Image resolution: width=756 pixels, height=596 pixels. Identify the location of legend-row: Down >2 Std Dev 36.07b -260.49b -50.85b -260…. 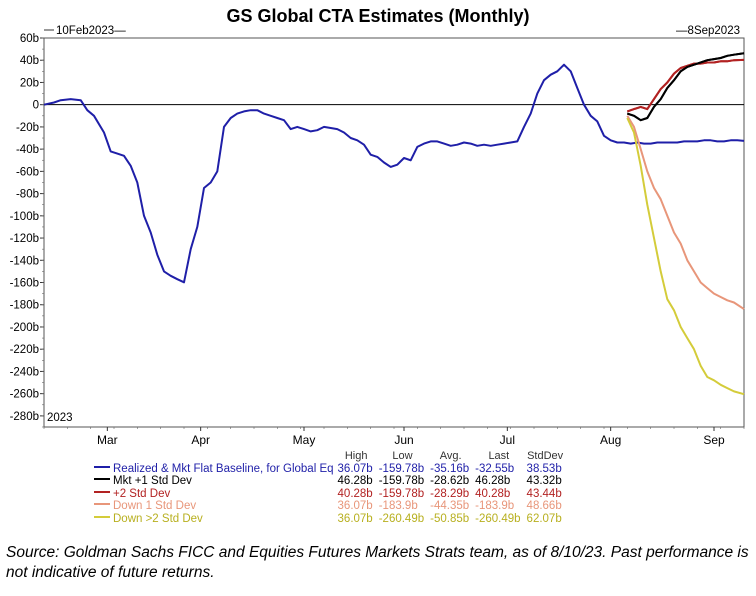
(329, 519).